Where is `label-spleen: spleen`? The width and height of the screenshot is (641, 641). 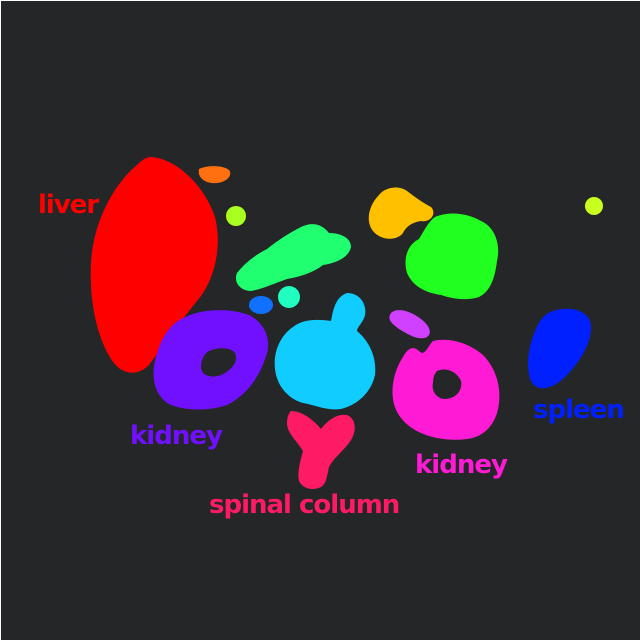
label-spleen: spleen is located at coordinates (578, 410).